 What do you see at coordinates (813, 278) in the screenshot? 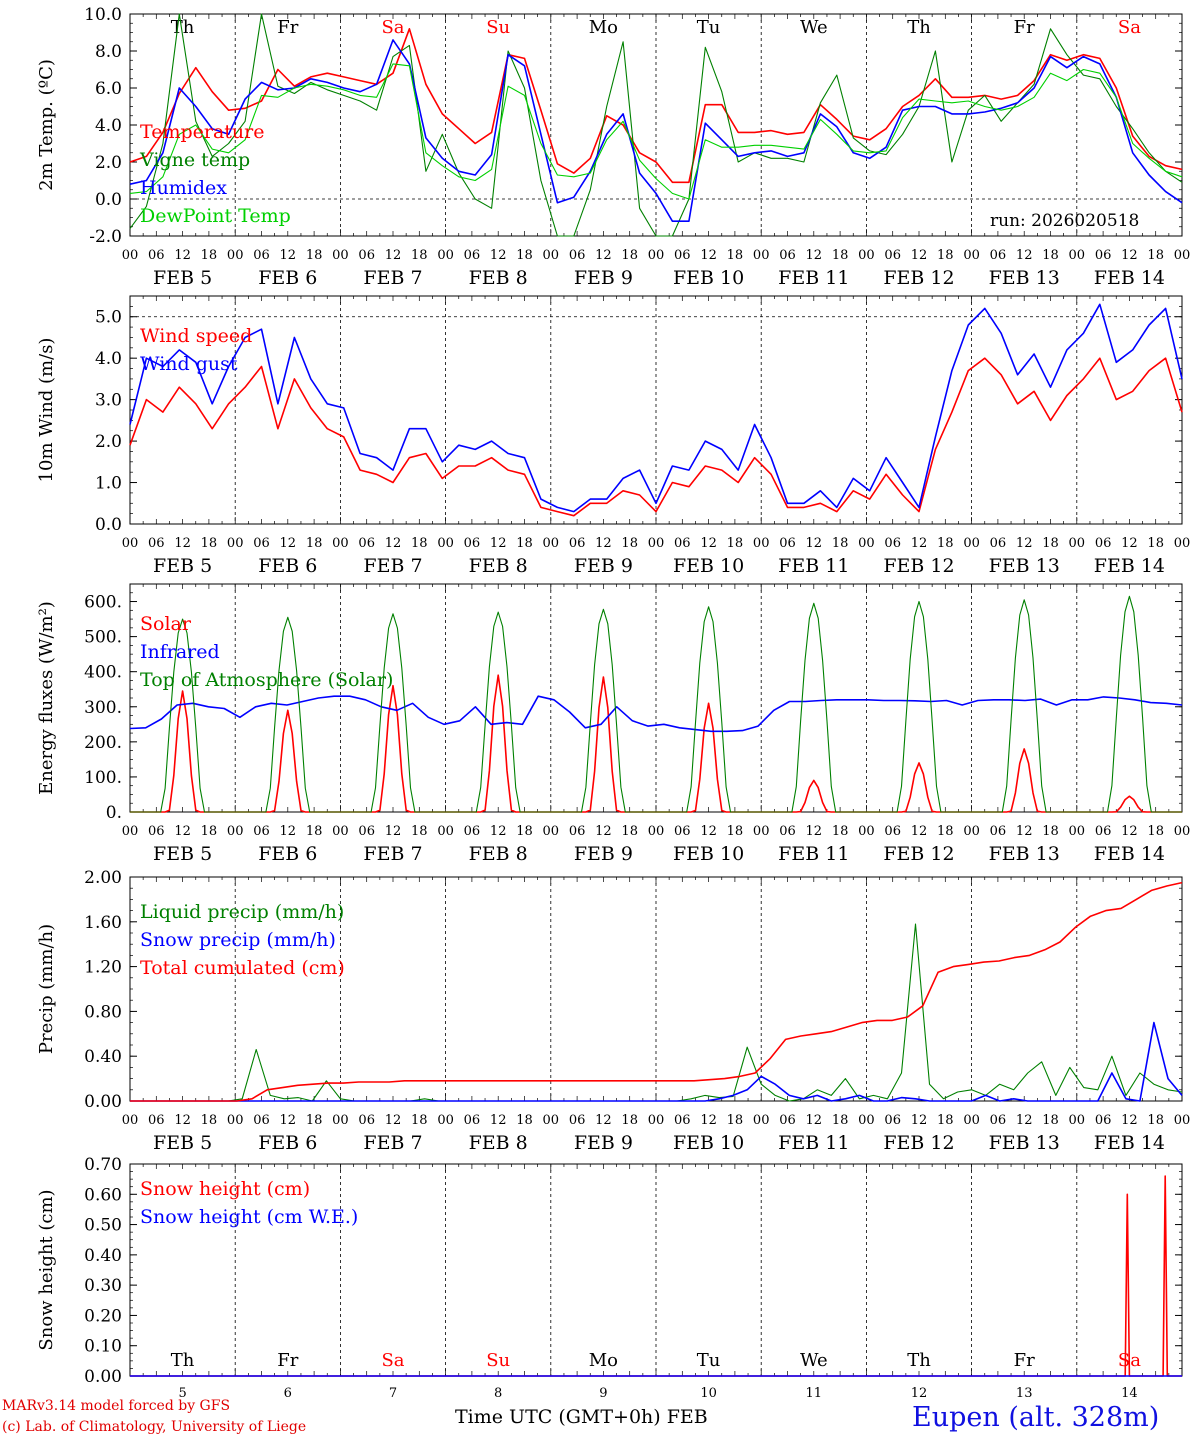
I see `x-date-label: FEB 11` at bounding box center [813, 278].